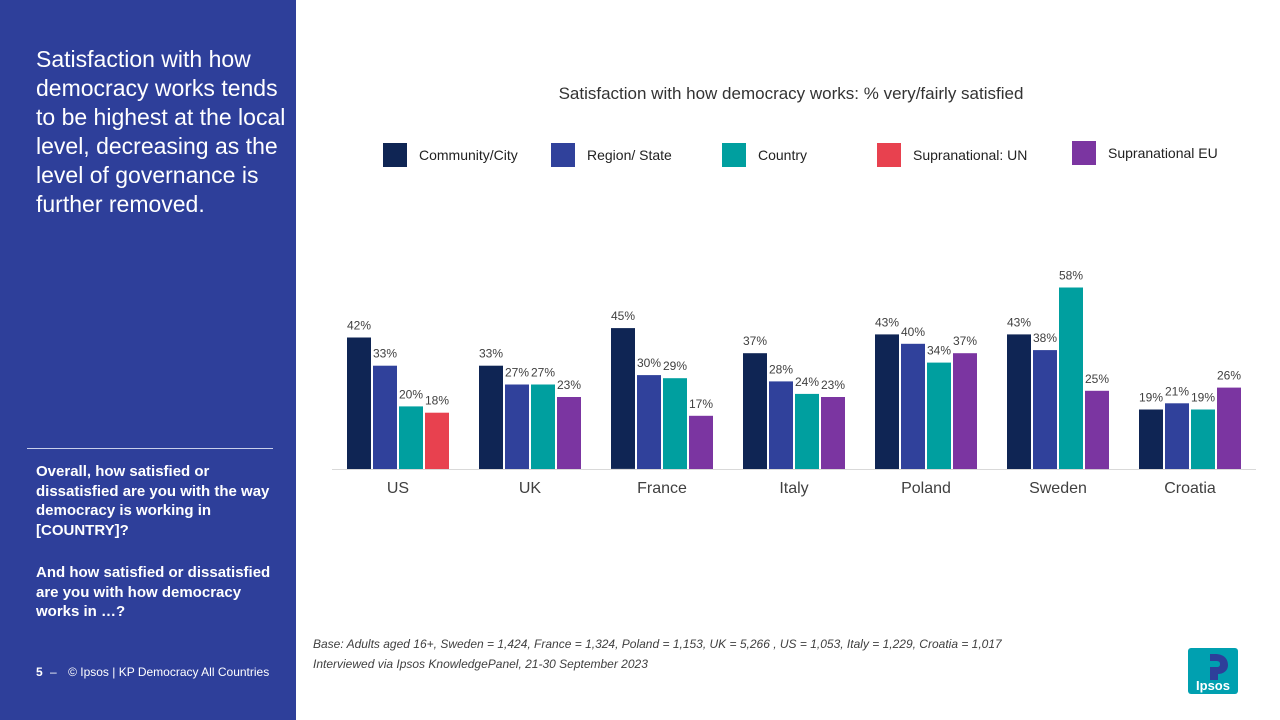 Image resolution: width=1280 pixels, height=720 pixels. I want to click on legend-item-country: Country, so click(764, 155).